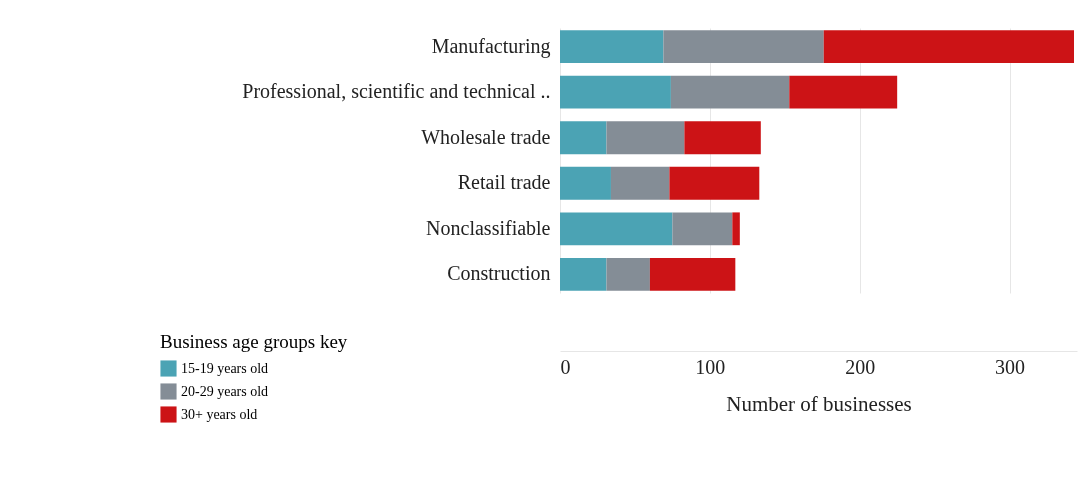 The image size is (1087, 483). Describe the element at coordinates (819, 403) in the screenshot. I see `x-axis-title: Number of businesses` at that location.